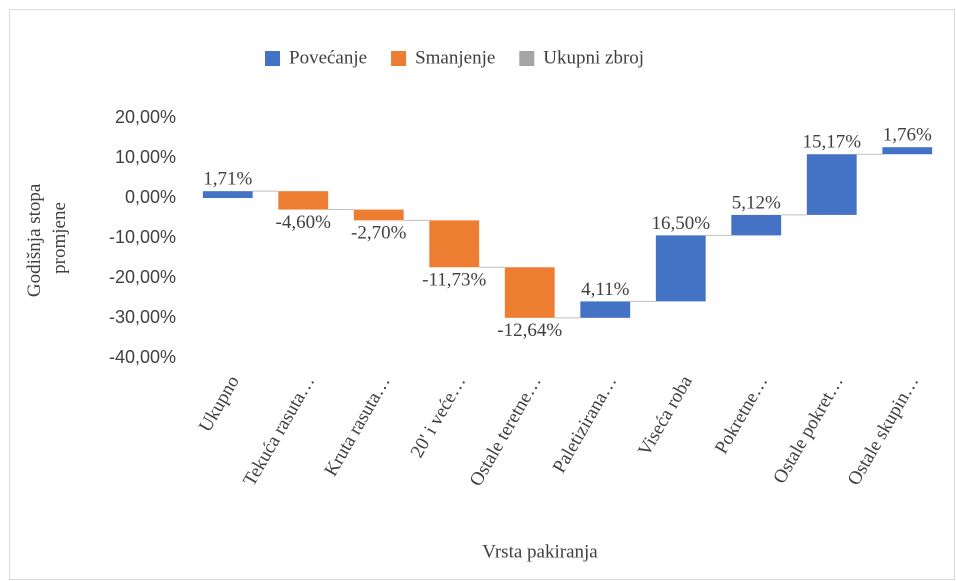 Image resolution: width=956 pixels, height=581 pixels. I want to click on data-label: 1,76%, so click(907, 135).